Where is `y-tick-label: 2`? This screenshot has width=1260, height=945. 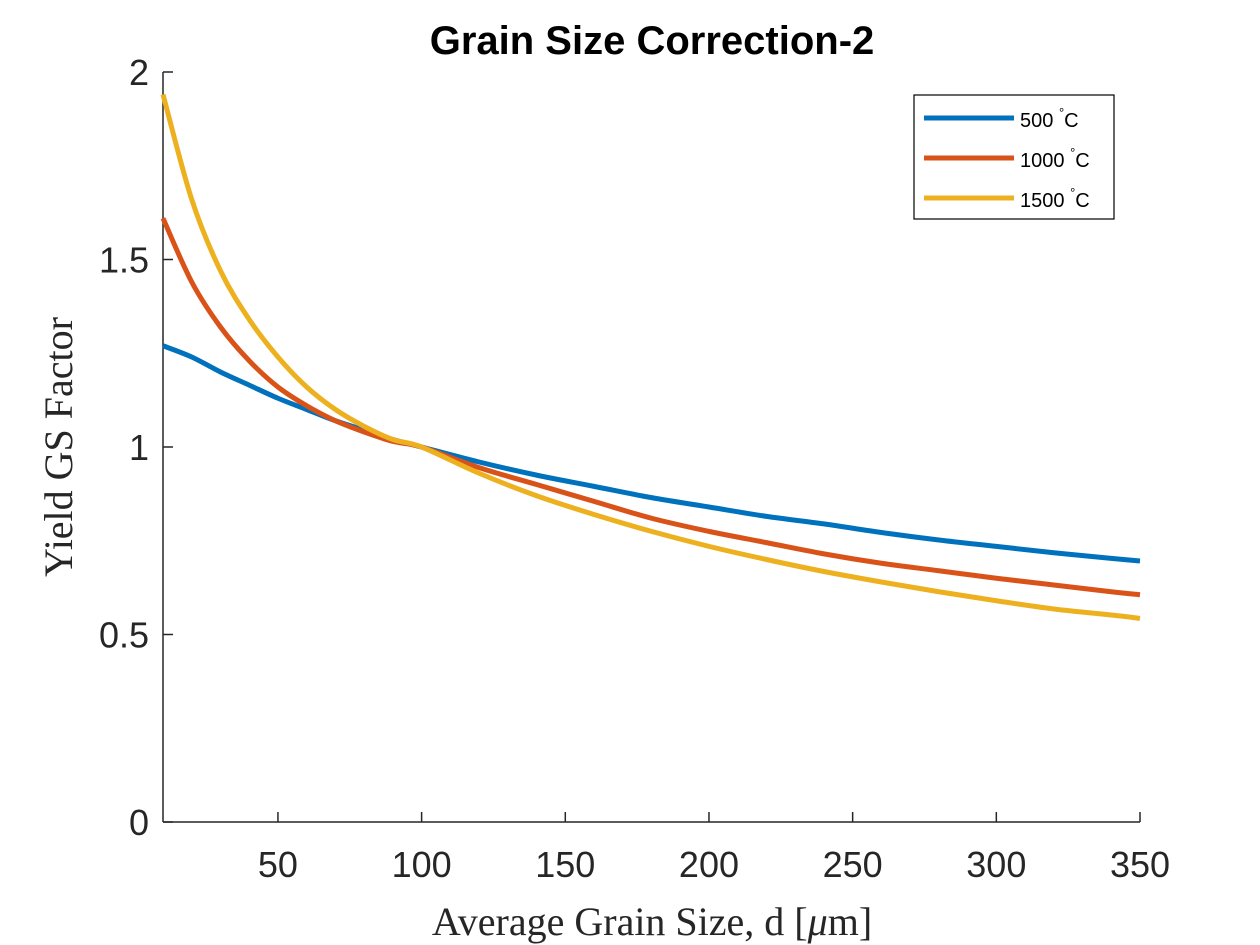
y-tick-label: 2 is located at coordinates (139, 72).